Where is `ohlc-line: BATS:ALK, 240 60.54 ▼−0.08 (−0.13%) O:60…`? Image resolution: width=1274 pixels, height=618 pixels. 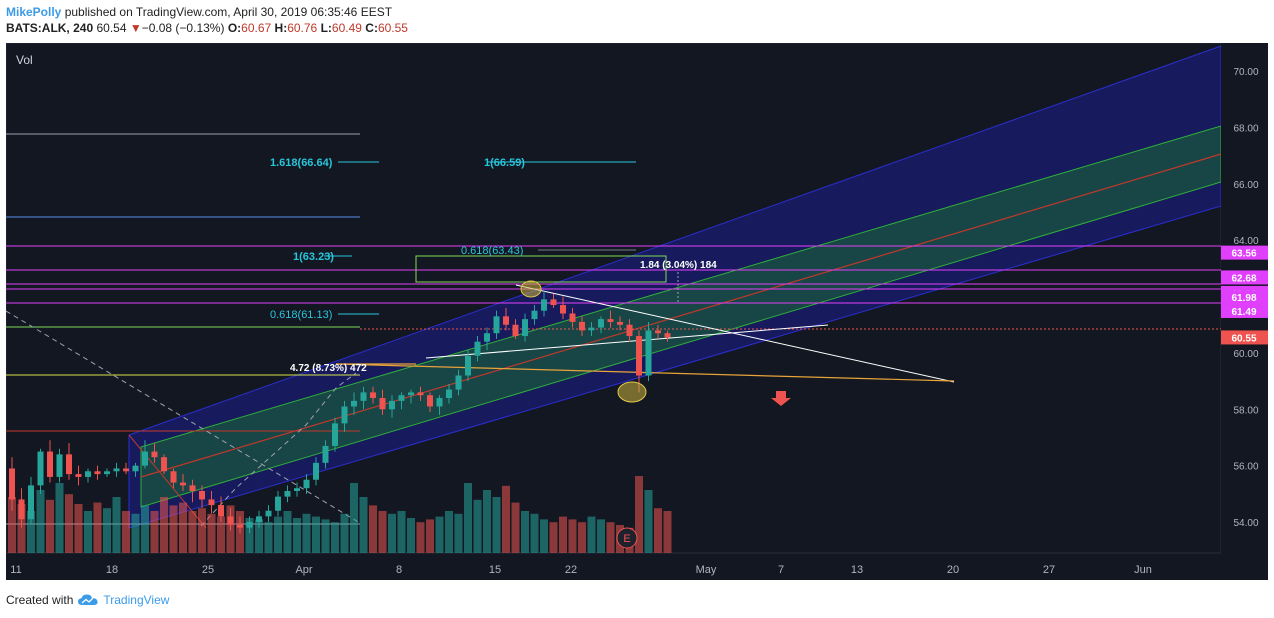
ohlc-line: BATS:ALK, 240 60.54 ▼−0.08 (−0.13%) O:60… is located at coordinates (207, 28).